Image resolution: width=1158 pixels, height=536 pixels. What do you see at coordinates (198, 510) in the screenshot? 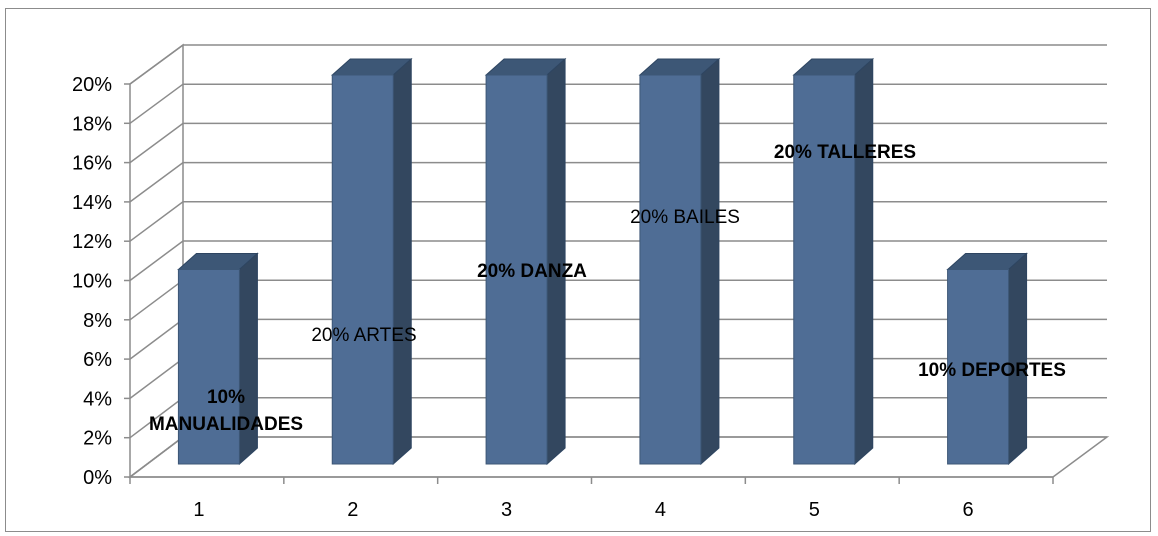
I see `x-tick-label: 1` at bounding box center [198, 510].